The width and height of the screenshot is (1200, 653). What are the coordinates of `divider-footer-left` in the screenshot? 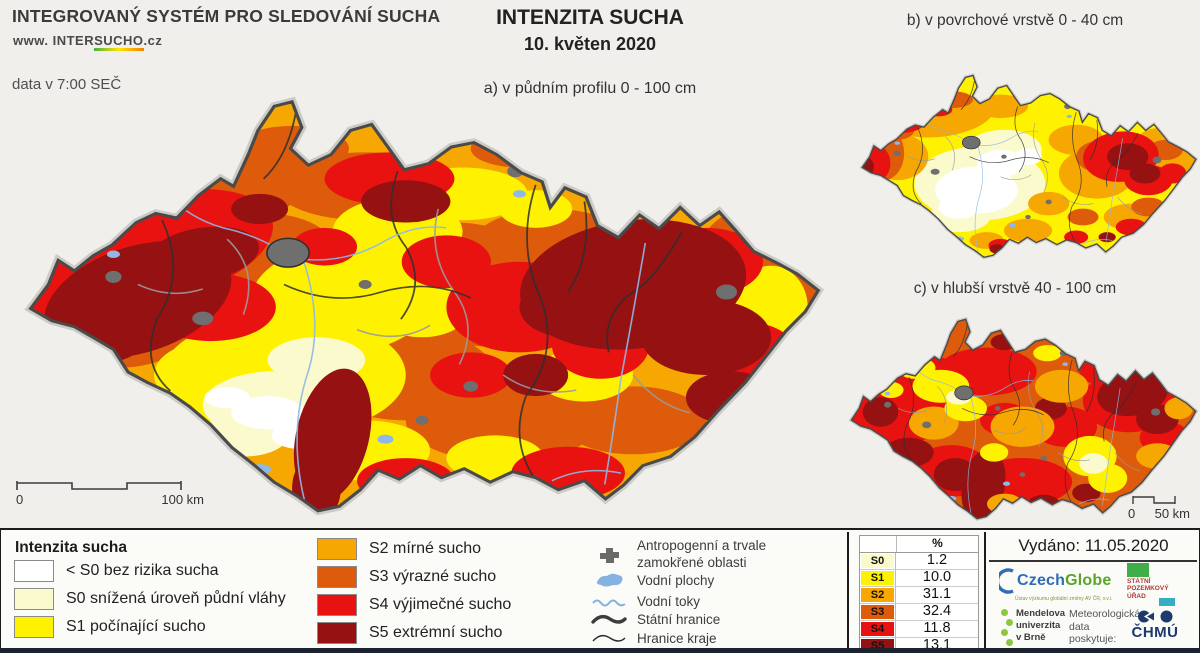 It's located at (985, 590).